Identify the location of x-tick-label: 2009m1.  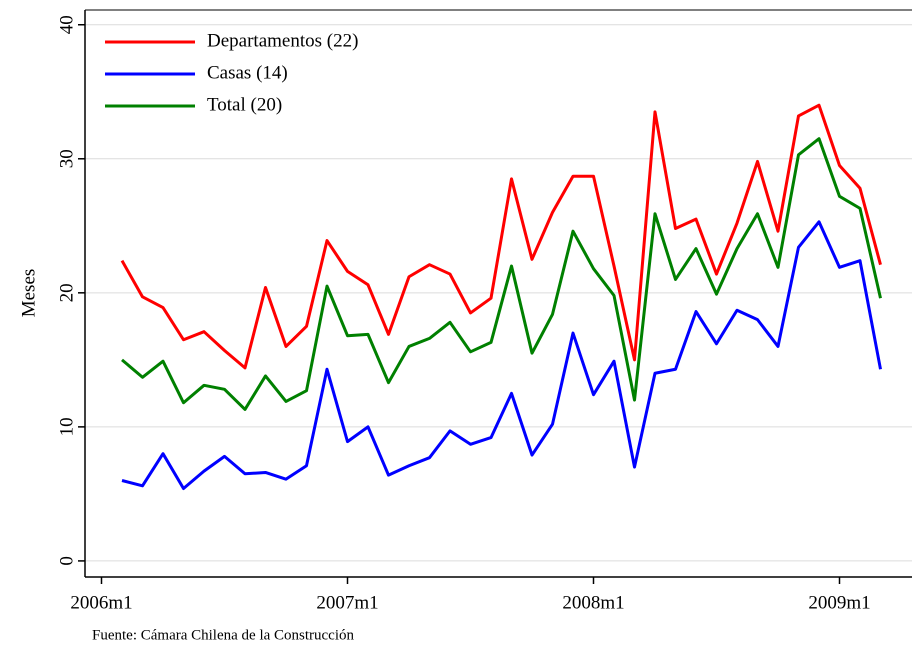
(839, 602).